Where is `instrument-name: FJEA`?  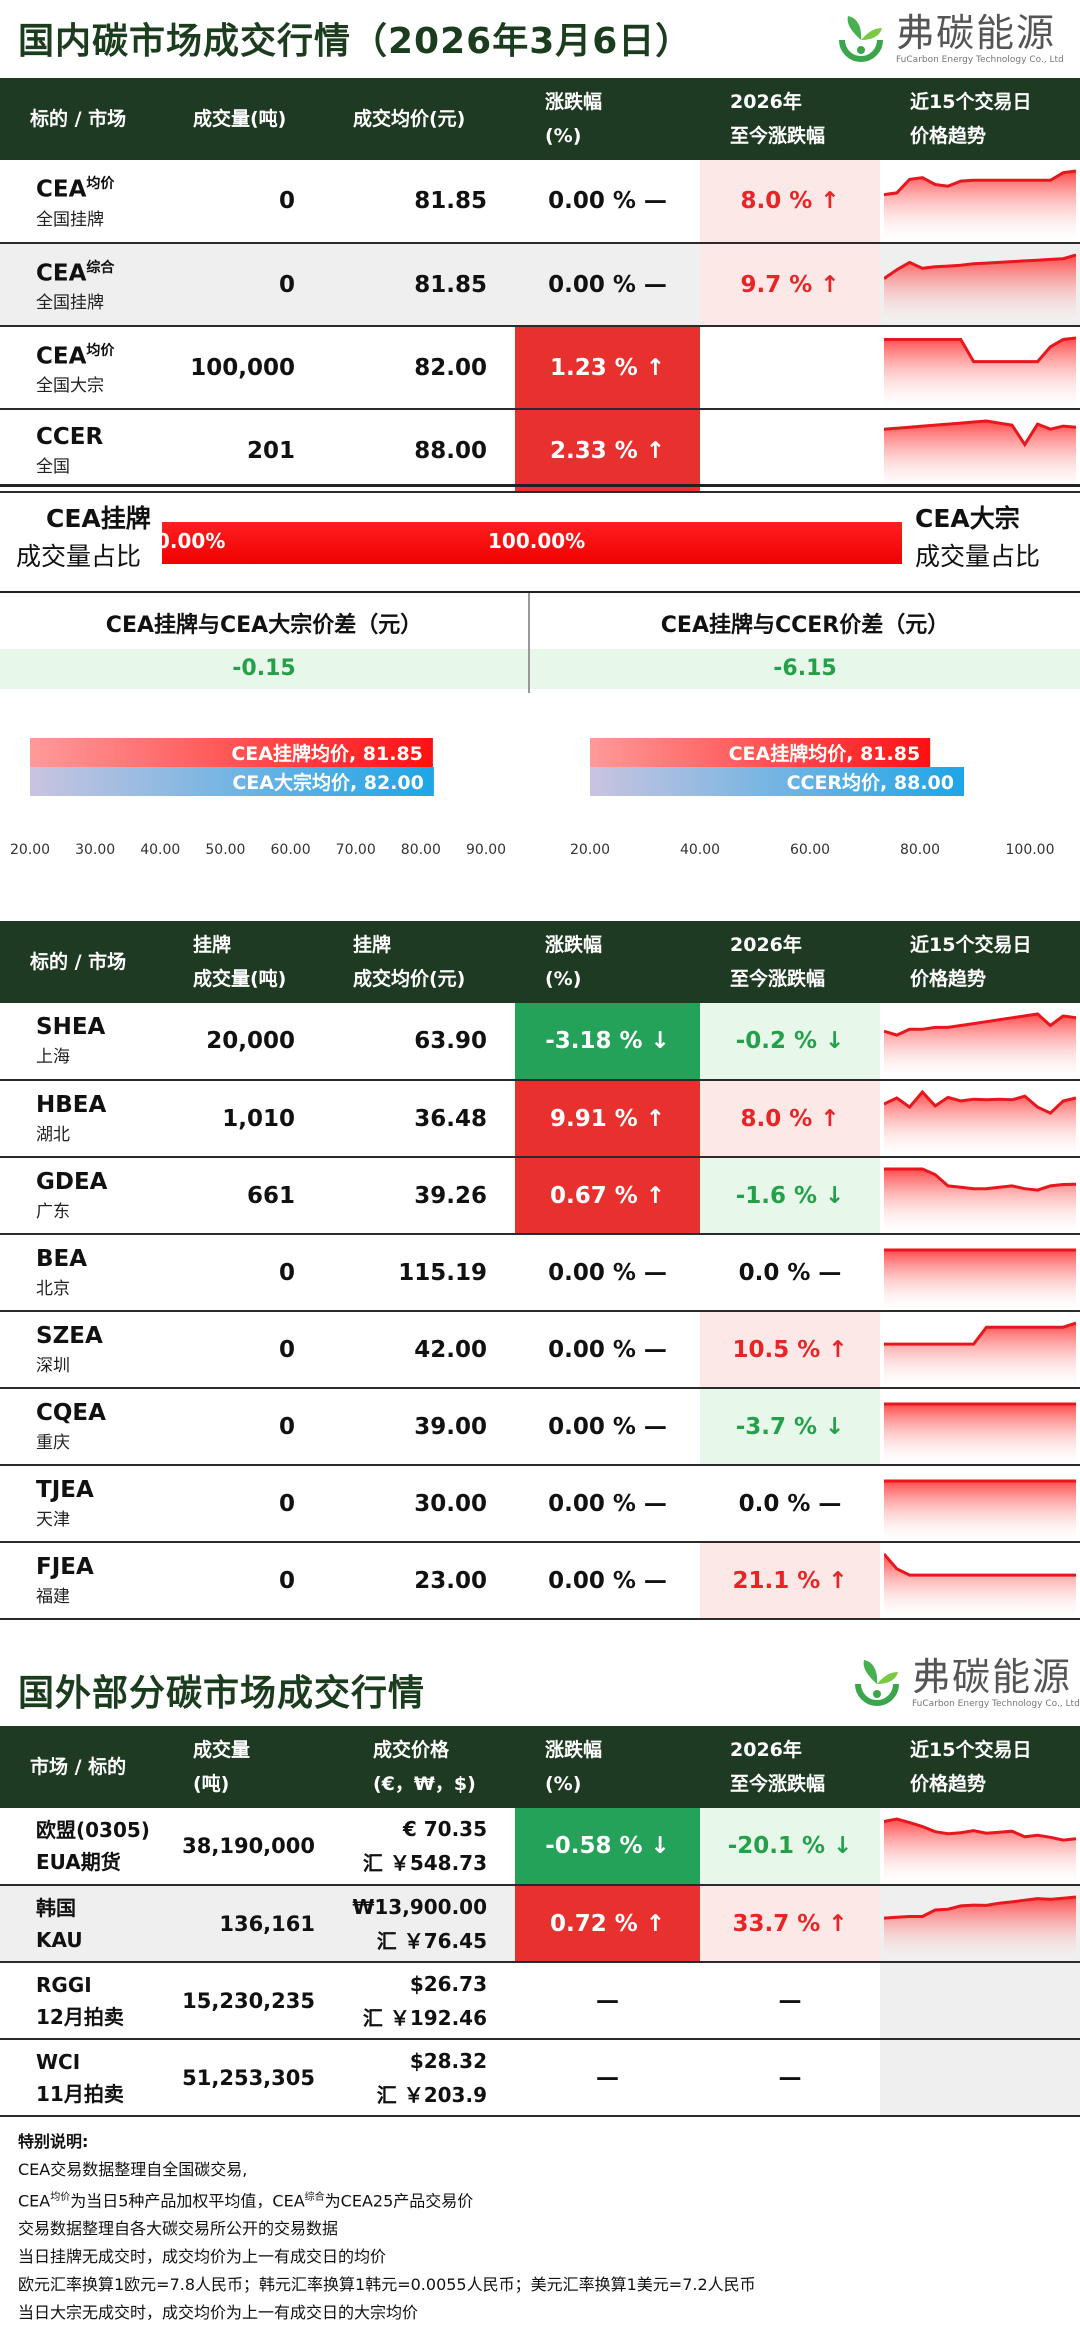 instrument-name: FJEA is located at coordinates (65, 1566).